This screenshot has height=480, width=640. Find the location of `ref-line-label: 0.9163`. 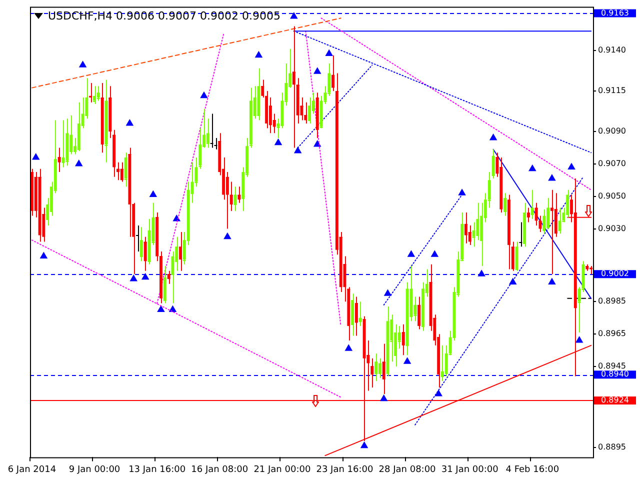

ref-line-label: 0.9163 is located at coordinates (615, 13).